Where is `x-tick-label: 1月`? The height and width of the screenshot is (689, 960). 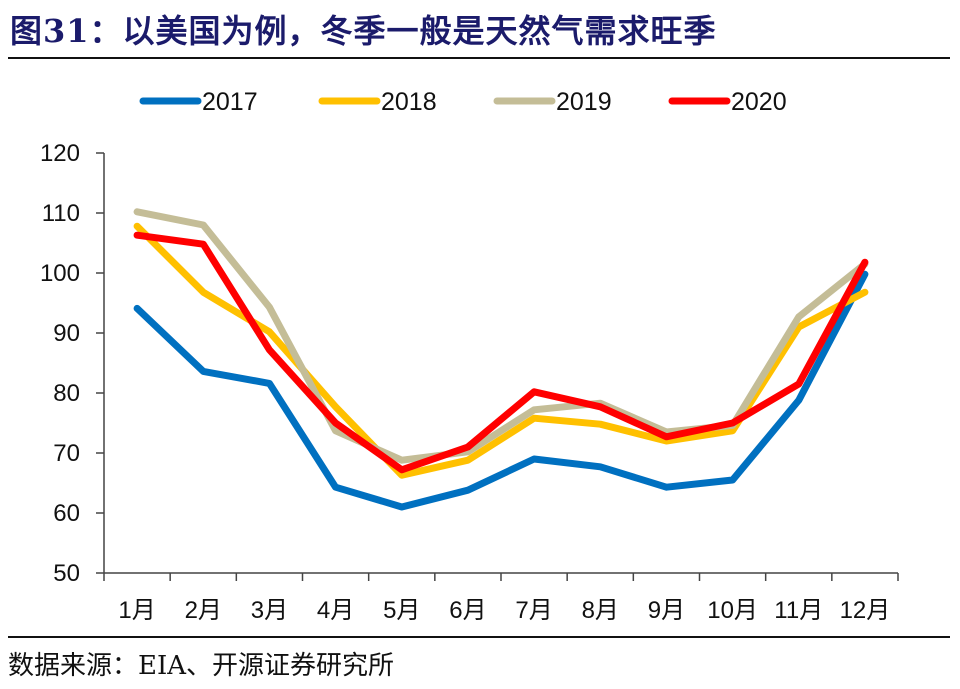
x-tick-label: 1月 is located at coordinates (136, 610).